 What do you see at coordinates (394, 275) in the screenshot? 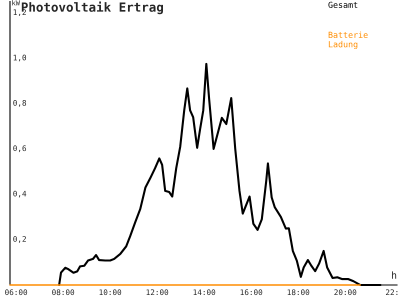
I see `x-axis-title: h` at bounding box center [394, 275].